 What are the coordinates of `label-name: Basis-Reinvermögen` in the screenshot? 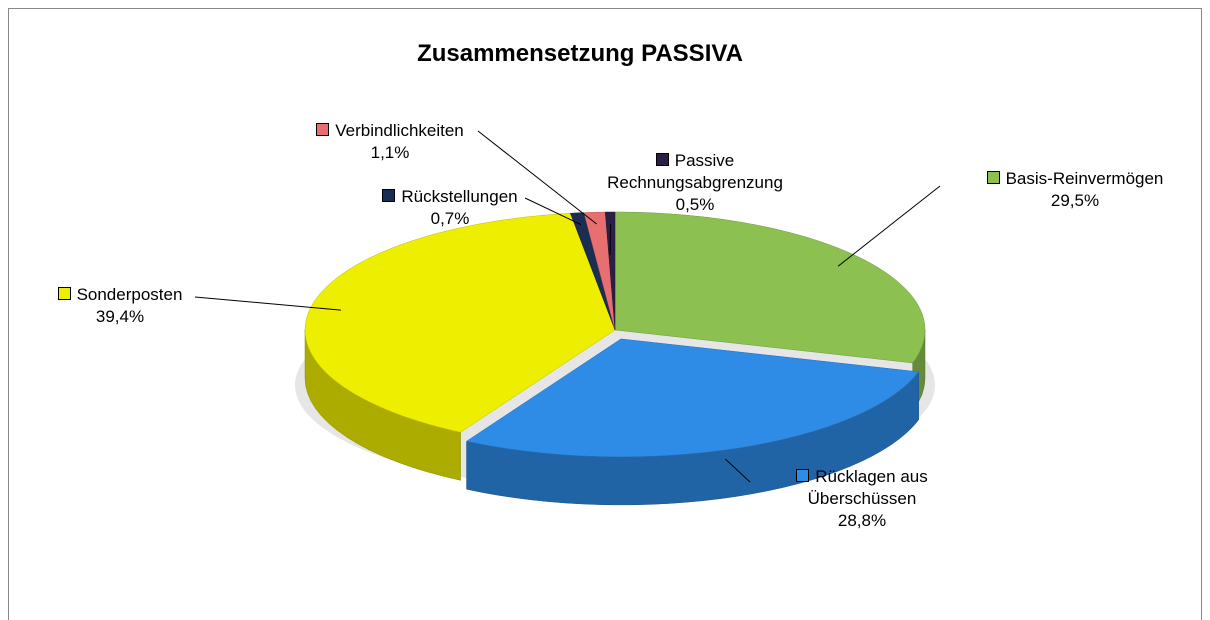 It's located at (1075, 179).